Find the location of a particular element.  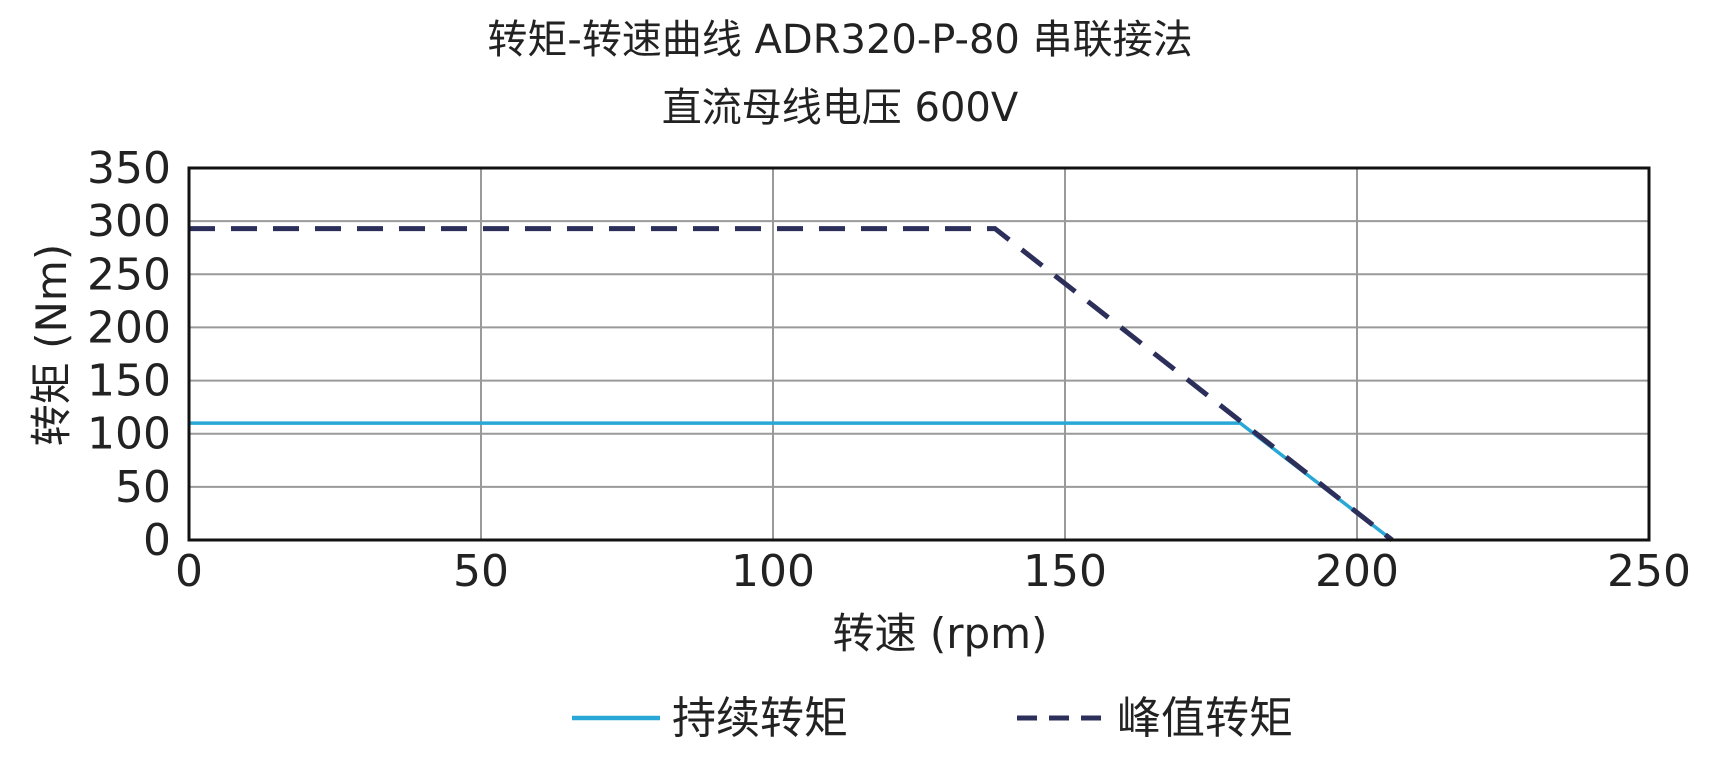

y-tick-label: 250 is located at coordinates (129, 274).